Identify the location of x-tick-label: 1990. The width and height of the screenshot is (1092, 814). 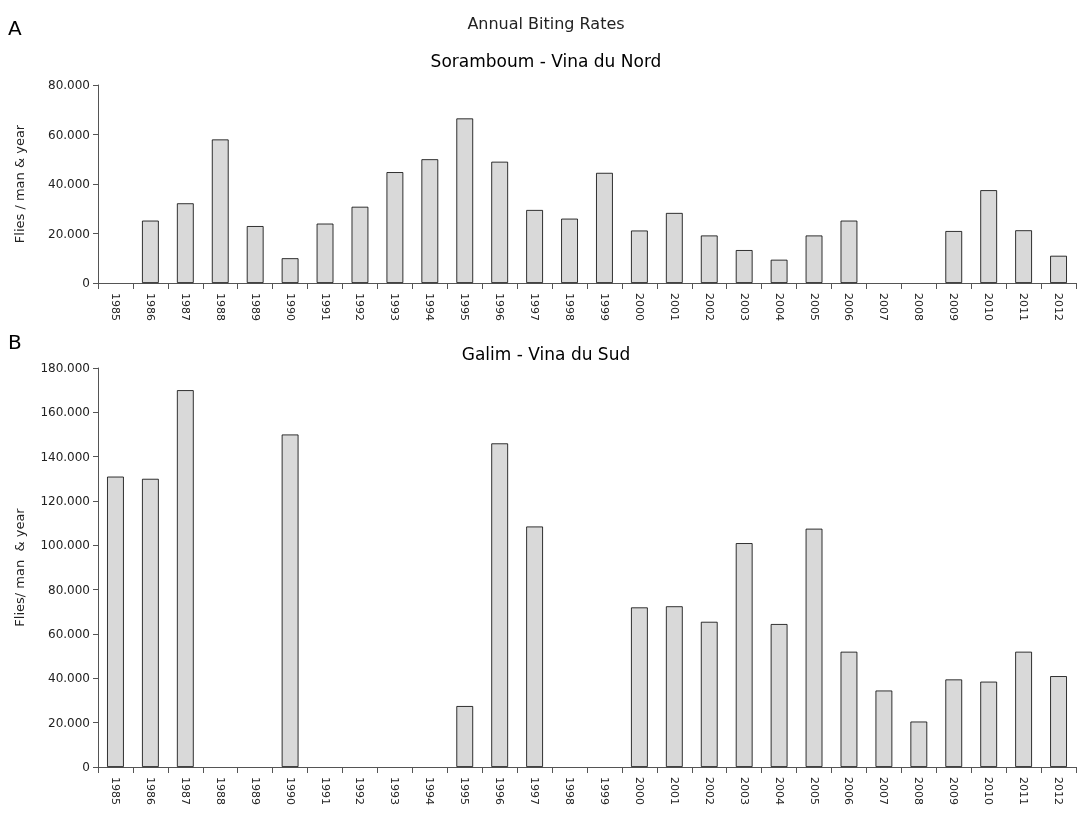
(290, 791).